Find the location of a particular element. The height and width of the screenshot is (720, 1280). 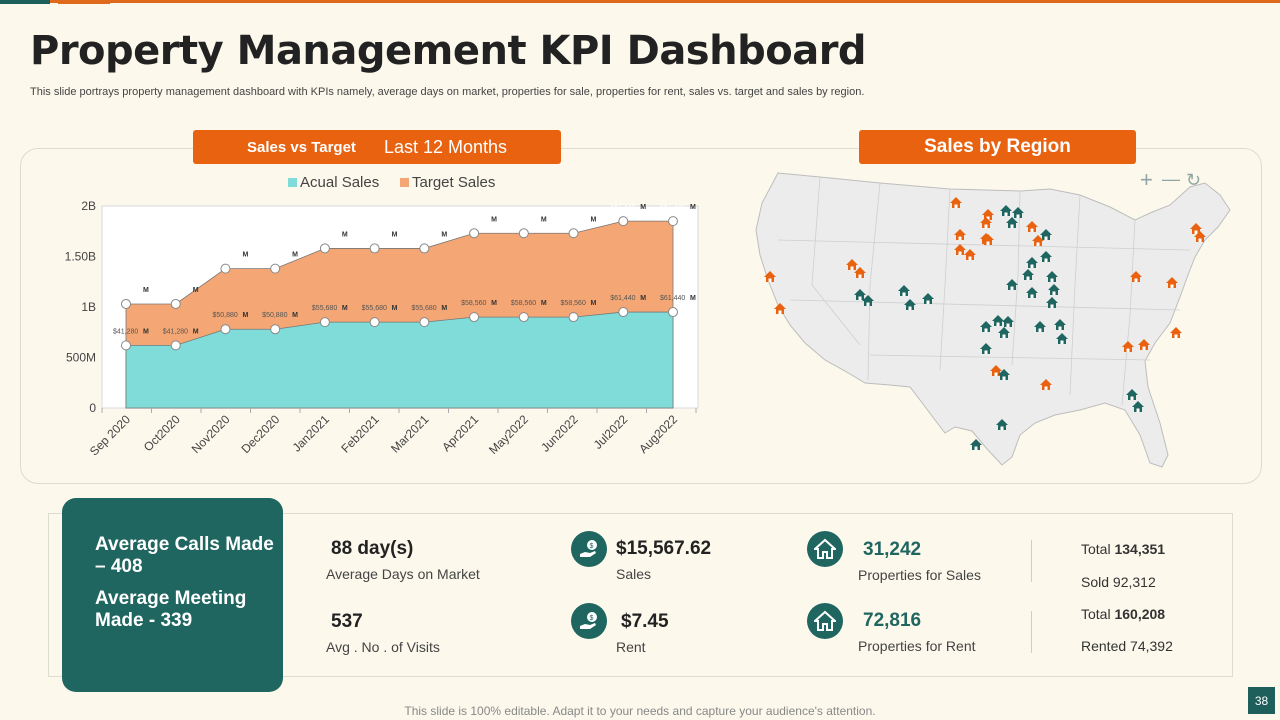

actual-sales-data-label: $58,560 is located at coordinates (573, 303).